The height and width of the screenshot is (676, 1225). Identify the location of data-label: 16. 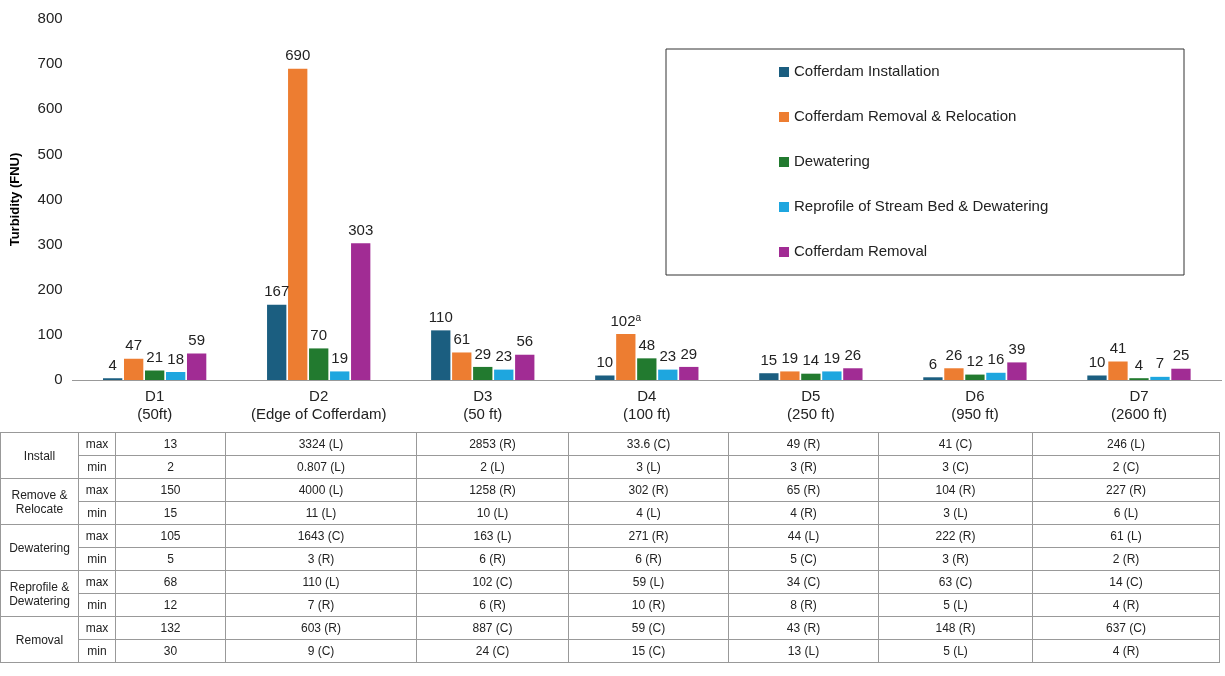
(996, 359).